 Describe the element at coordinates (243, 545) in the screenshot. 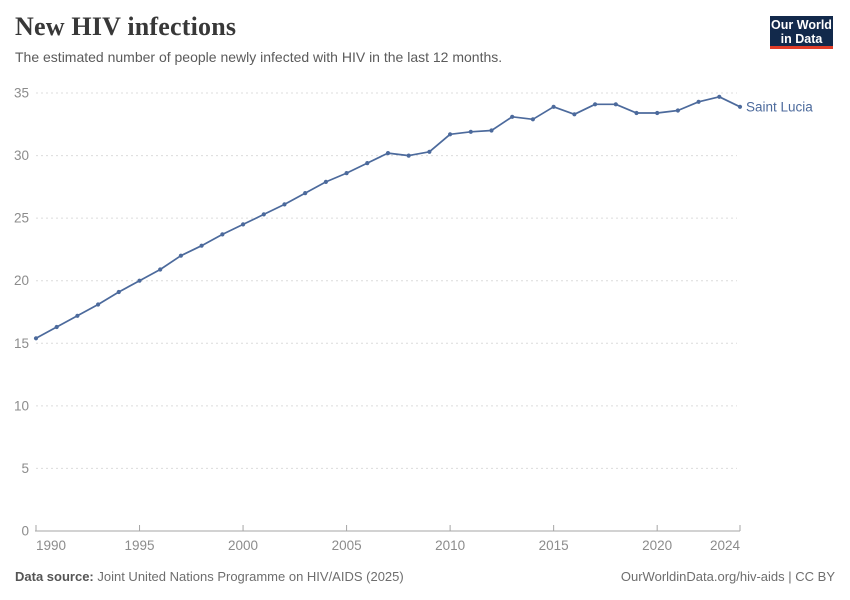

I see `x-tick-label: 2000` at that location.